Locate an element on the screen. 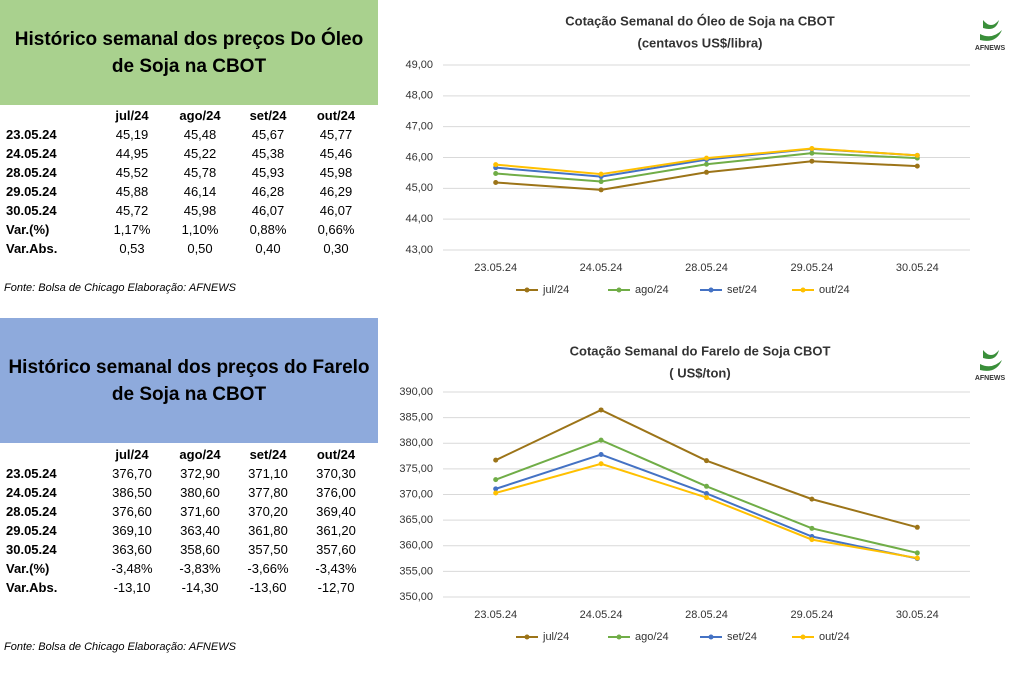 This screenshot has width=1024, height=675. cell: 45,52 is located at coordinates (132, 172).